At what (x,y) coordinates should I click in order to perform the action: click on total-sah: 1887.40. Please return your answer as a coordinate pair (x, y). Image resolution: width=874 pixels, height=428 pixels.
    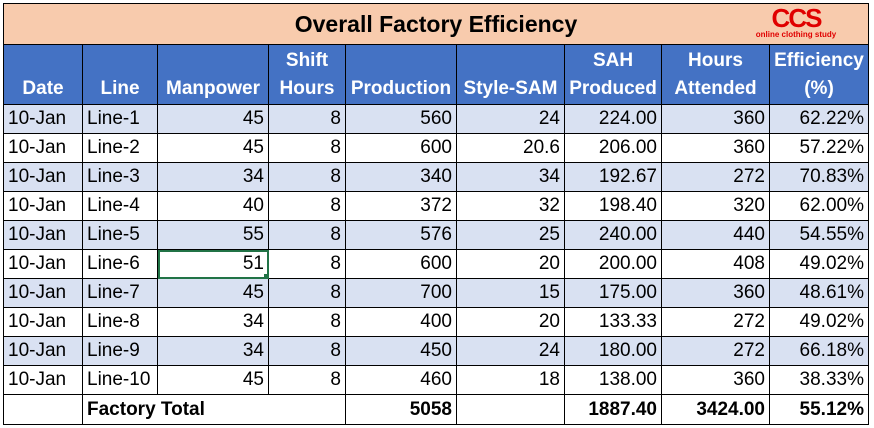
    Looking at the image, I should click on (613, 409).